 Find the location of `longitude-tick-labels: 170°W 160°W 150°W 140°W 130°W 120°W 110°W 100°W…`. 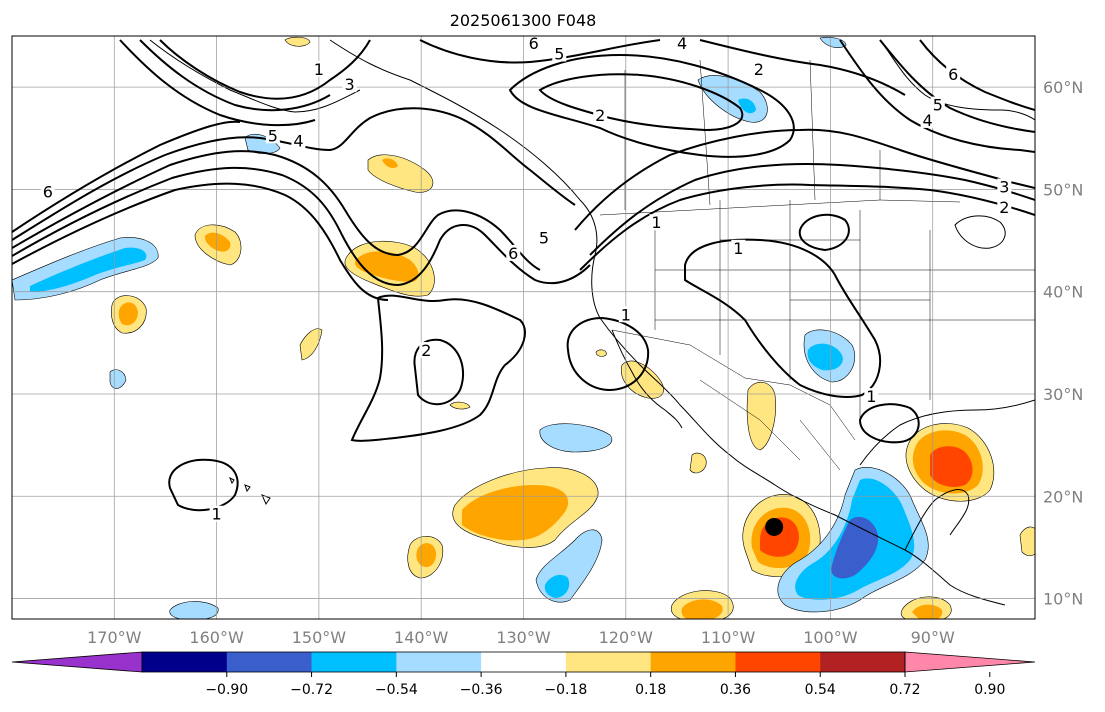

longitude-tick-labels: 170°W 160°W 150°W 140°W 130°W 120°W 110°W 100°W… is located at coordinates (521, 637).